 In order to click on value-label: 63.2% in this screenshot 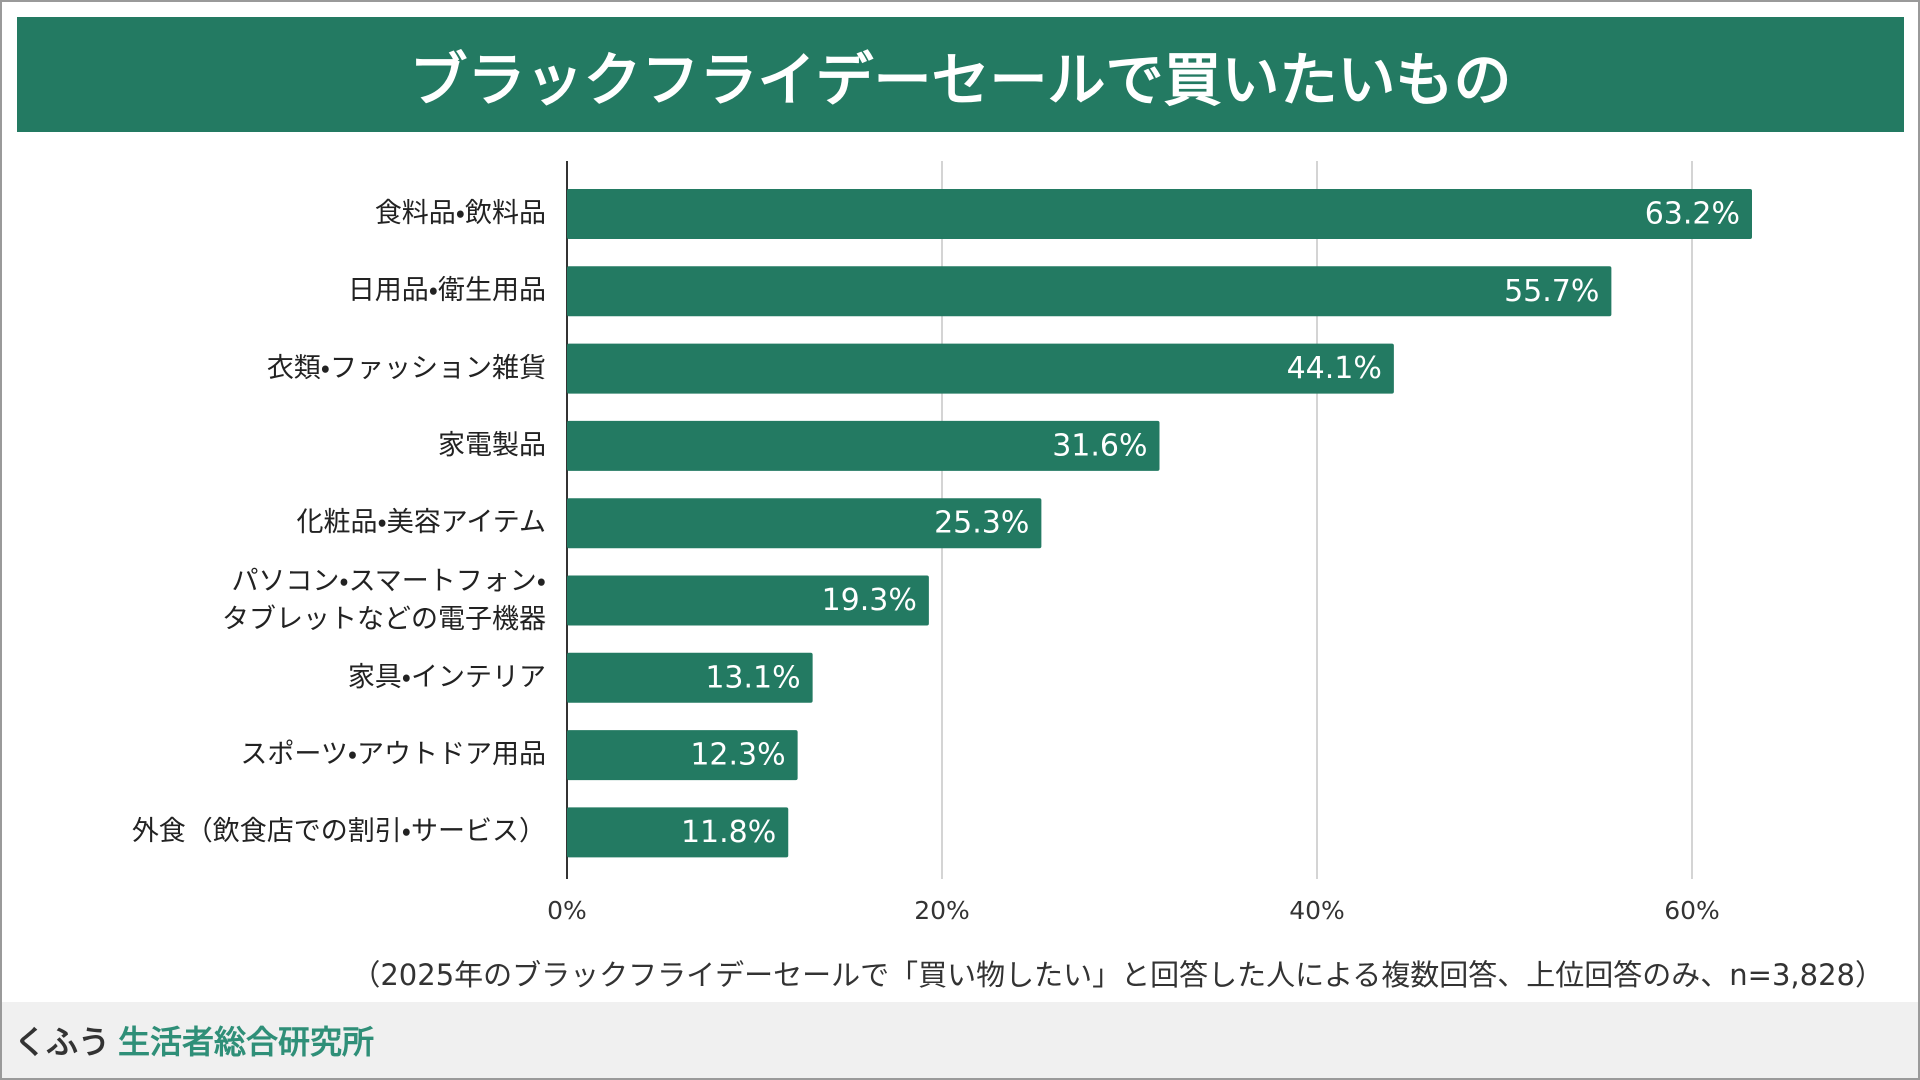, I will do `click(1692, 214)`.